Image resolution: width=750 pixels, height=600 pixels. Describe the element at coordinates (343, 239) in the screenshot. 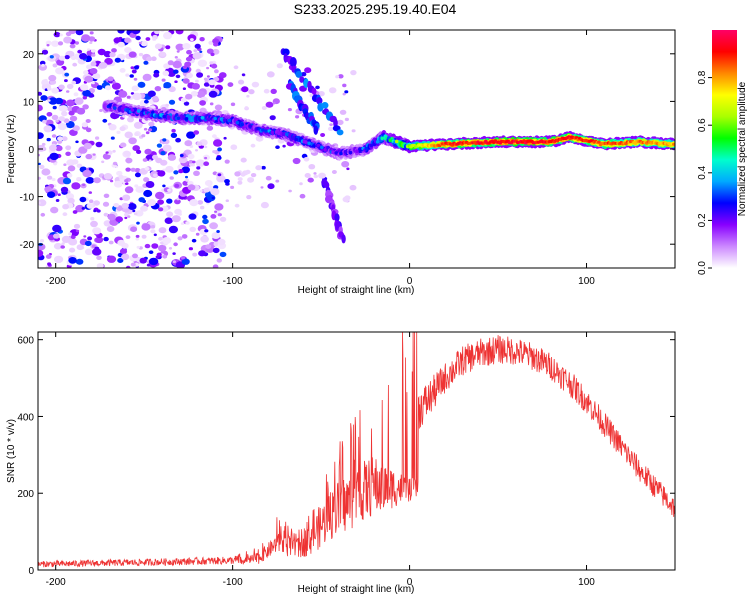

I see `spectral-branch-blob` at that location.